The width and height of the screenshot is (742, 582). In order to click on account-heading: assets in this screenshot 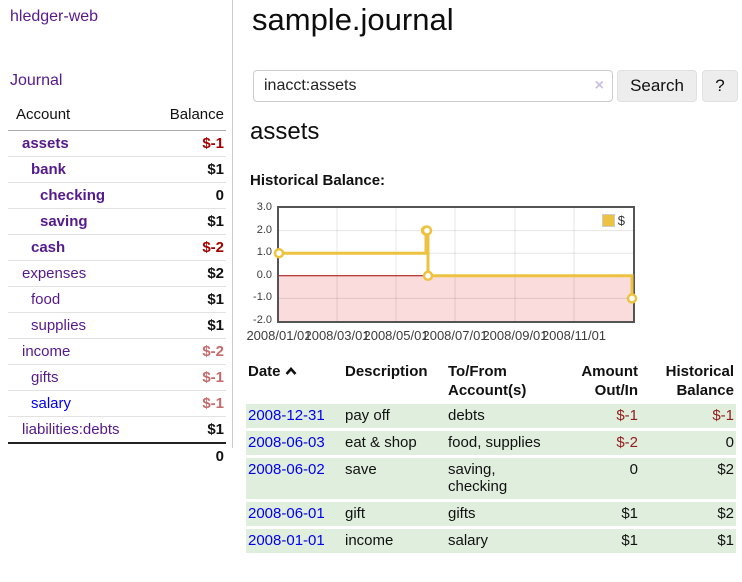, I will do `click(285, 131)`.